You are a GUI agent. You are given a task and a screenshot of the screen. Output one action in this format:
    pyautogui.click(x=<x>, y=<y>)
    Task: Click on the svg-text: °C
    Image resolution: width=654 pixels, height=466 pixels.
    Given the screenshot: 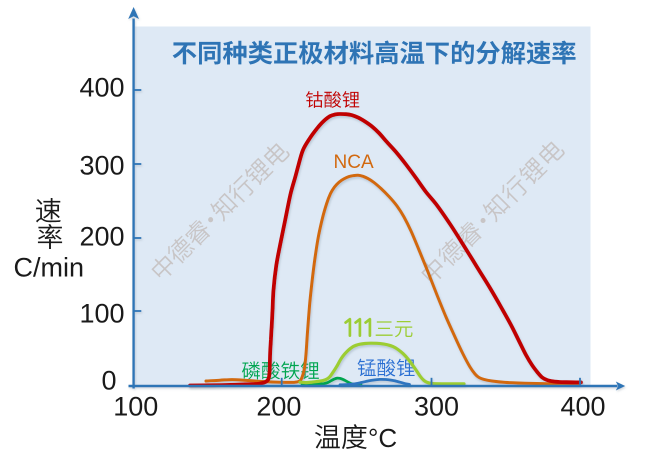 What is the action you would take?
    pyautogui.click(x=382, y=438)
    